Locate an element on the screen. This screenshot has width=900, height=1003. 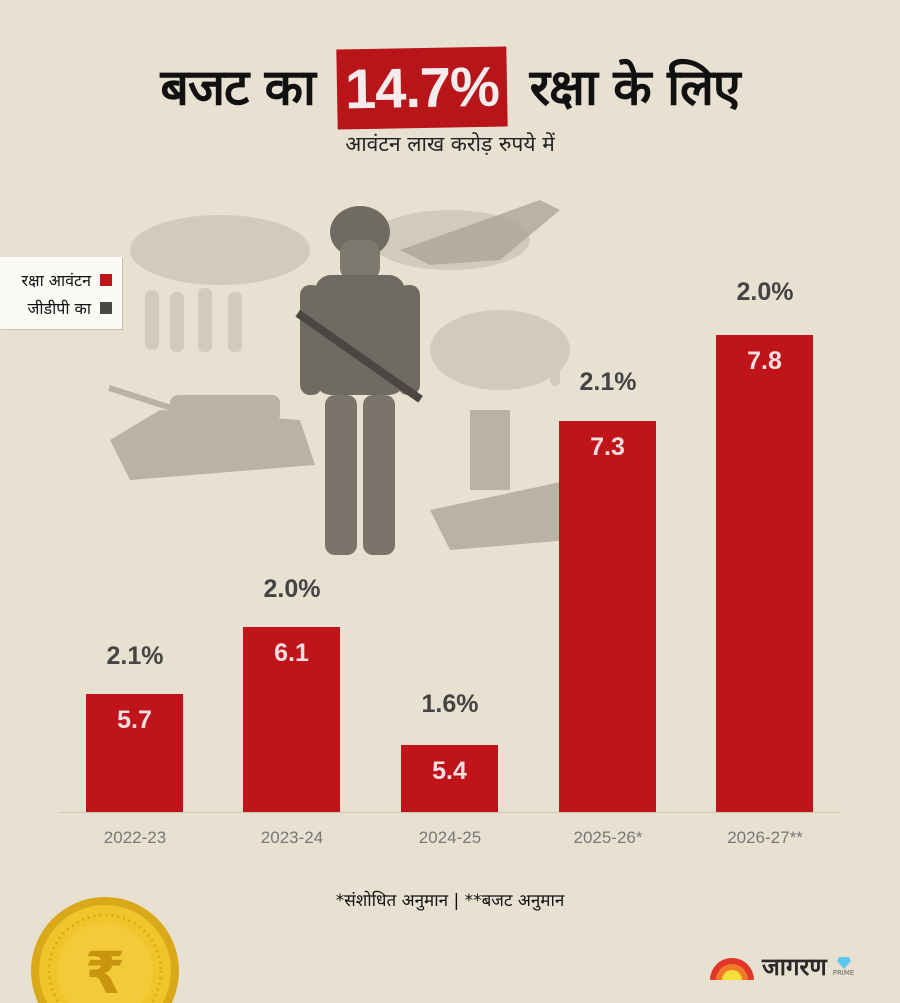
gdp-percent-label: 1.6% is located at coordinates (450, 704).